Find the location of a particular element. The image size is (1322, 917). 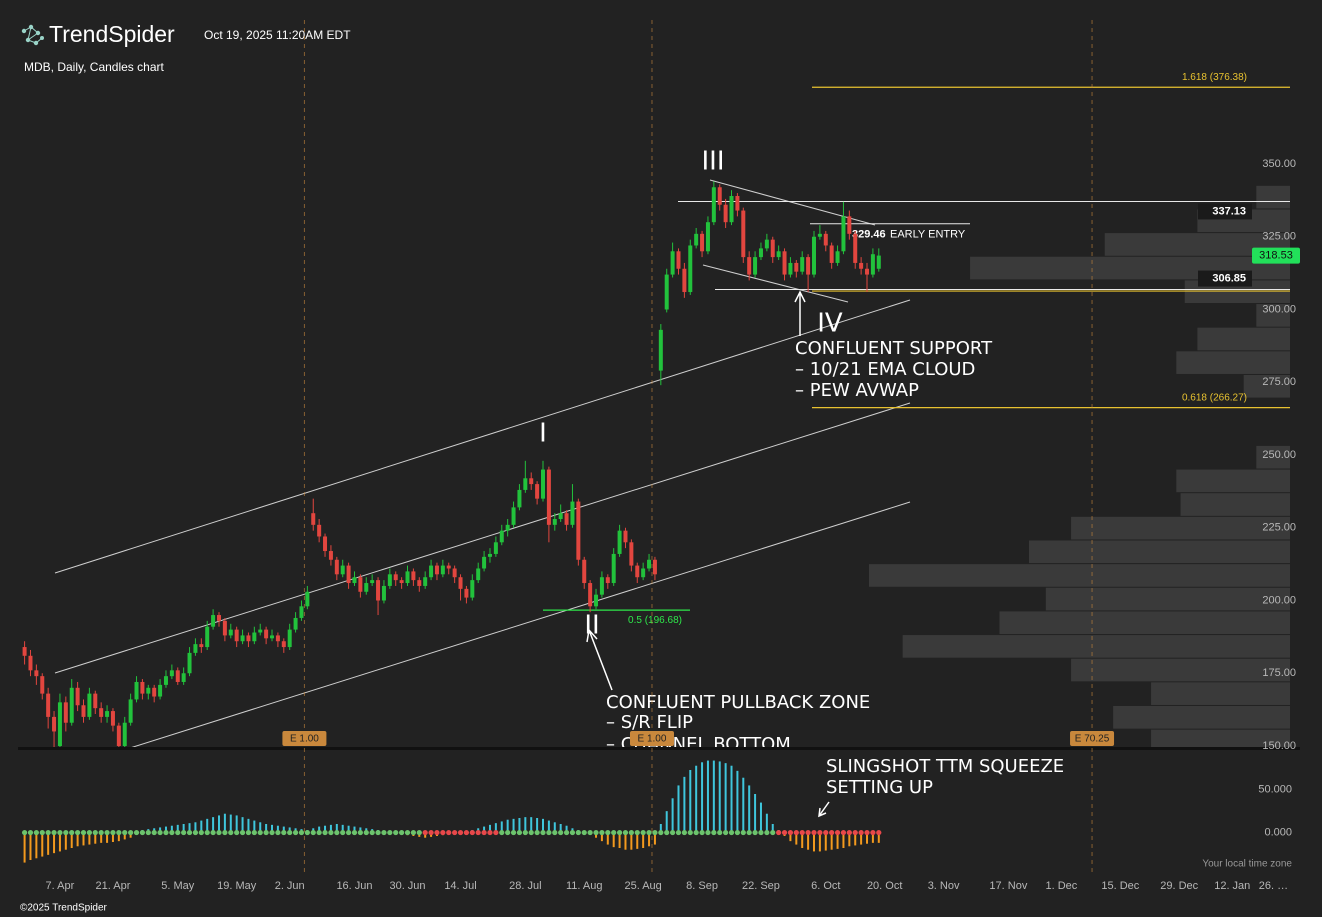

price-line-tag is located at coordinates (1225, 278).